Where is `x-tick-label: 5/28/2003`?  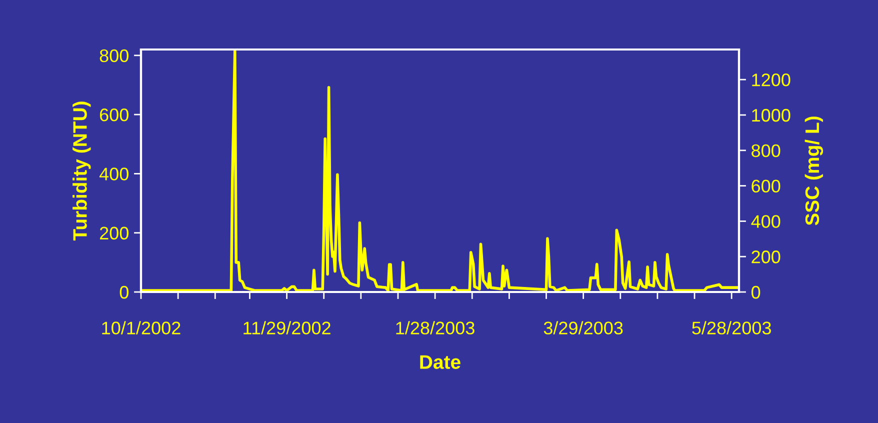 x-tick-label: 5/28/2003 is located at coordinates (731, 327).